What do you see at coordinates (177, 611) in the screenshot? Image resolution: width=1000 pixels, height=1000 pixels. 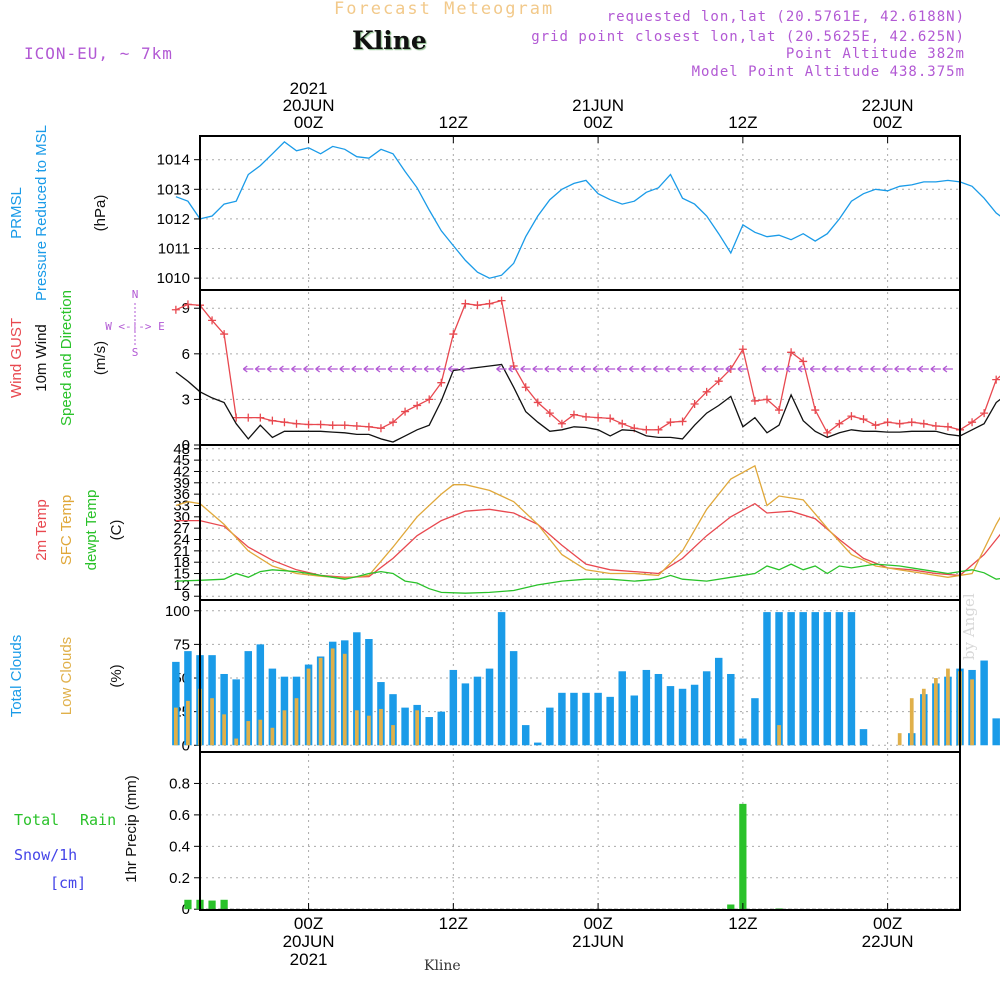 I see `y-tick-label: 100` at bounding box center [177, 611].